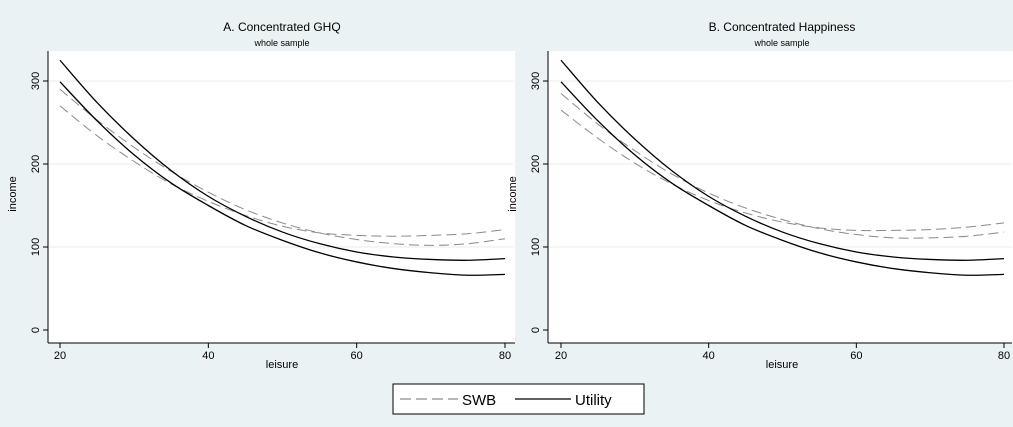  I want to click on panel-b-title: B. Concentrated Happiness, so click(782, 27).